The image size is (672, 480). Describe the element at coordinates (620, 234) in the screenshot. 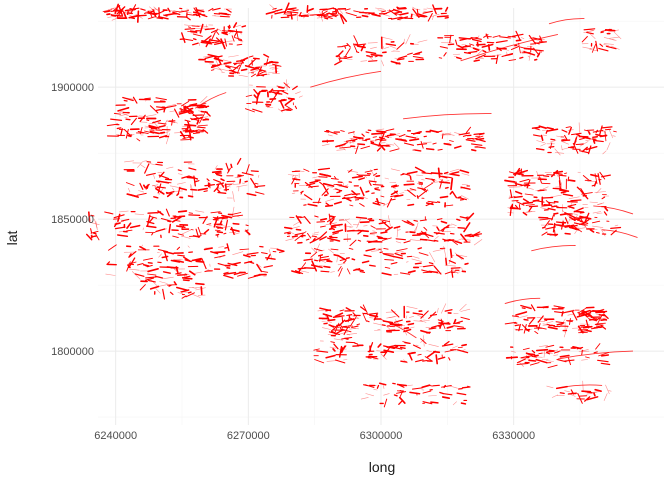

I see `data-line` at that location.